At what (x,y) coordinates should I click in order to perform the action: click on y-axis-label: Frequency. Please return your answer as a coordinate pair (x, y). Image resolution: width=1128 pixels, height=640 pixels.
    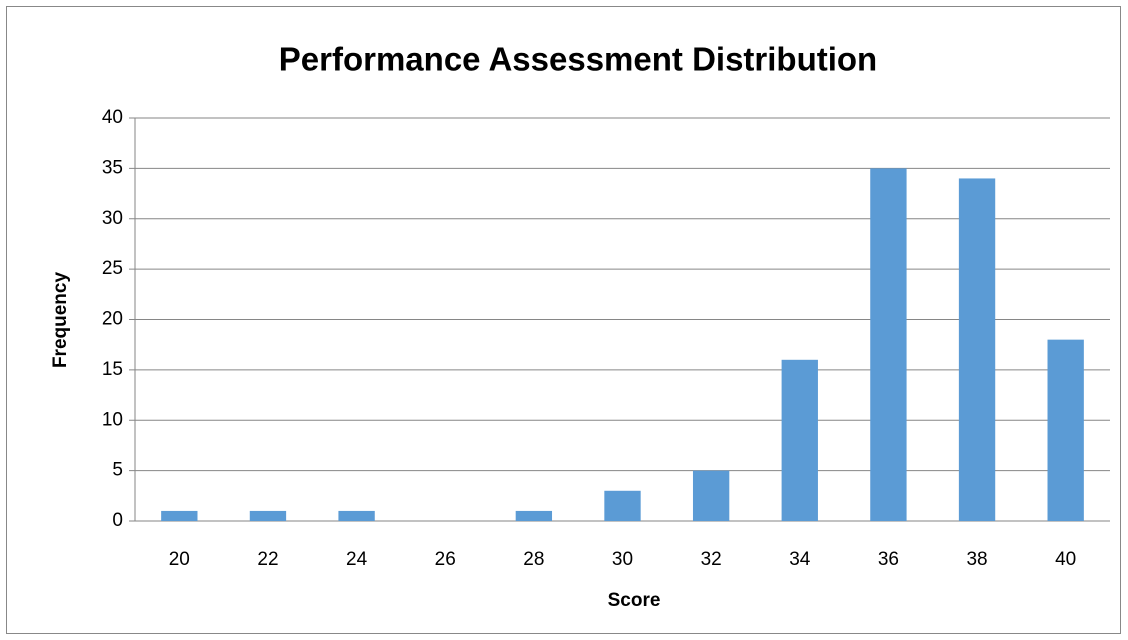
    Looking at the image, I should click on (60, 320).